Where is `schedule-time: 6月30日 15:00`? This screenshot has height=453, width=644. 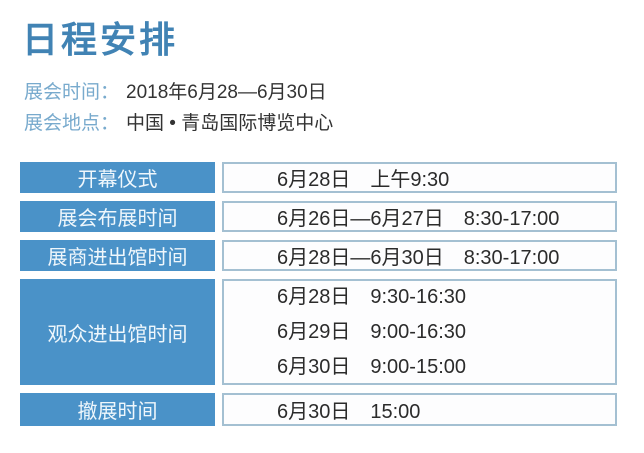 schedule-time: 6月30日 15:00 is located at coordinates (349, 412).